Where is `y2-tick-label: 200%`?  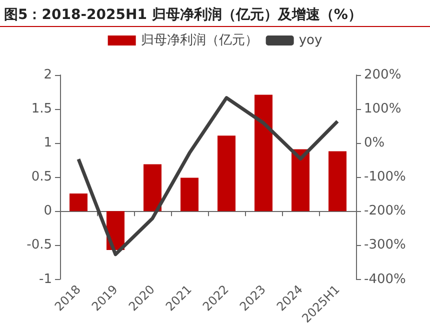
y2-tick-label: 200% is located at coordinates (383, 75).